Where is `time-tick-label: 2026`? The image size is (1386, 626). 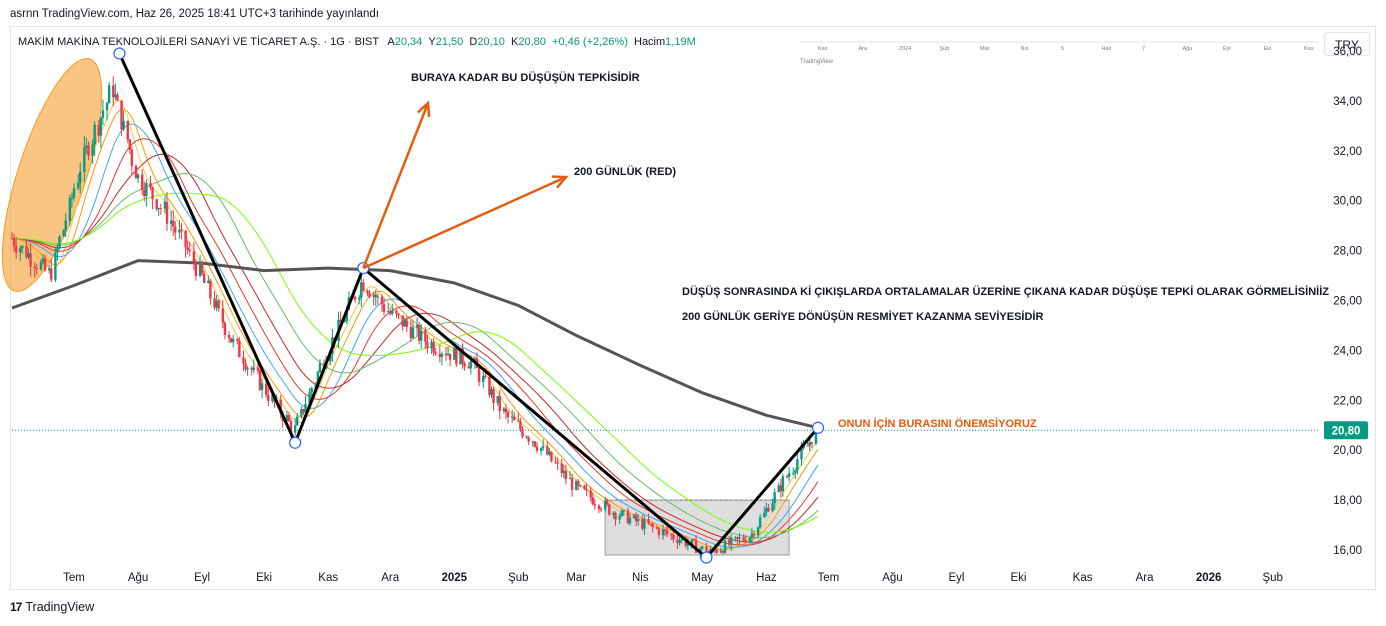 time-tick-label: 2026 is located at coordinates (1209, 578).